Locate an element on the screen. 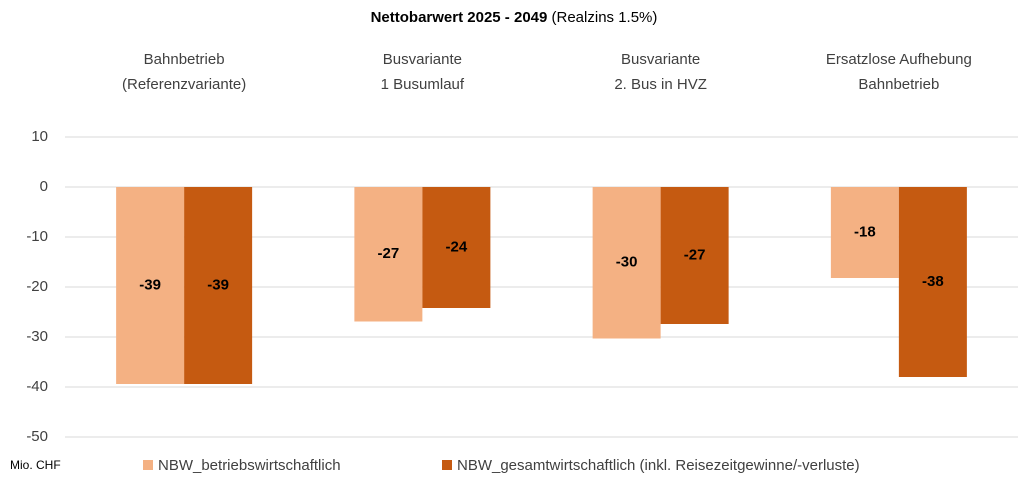  data-label: -24 is located at coordinates (457, 246).